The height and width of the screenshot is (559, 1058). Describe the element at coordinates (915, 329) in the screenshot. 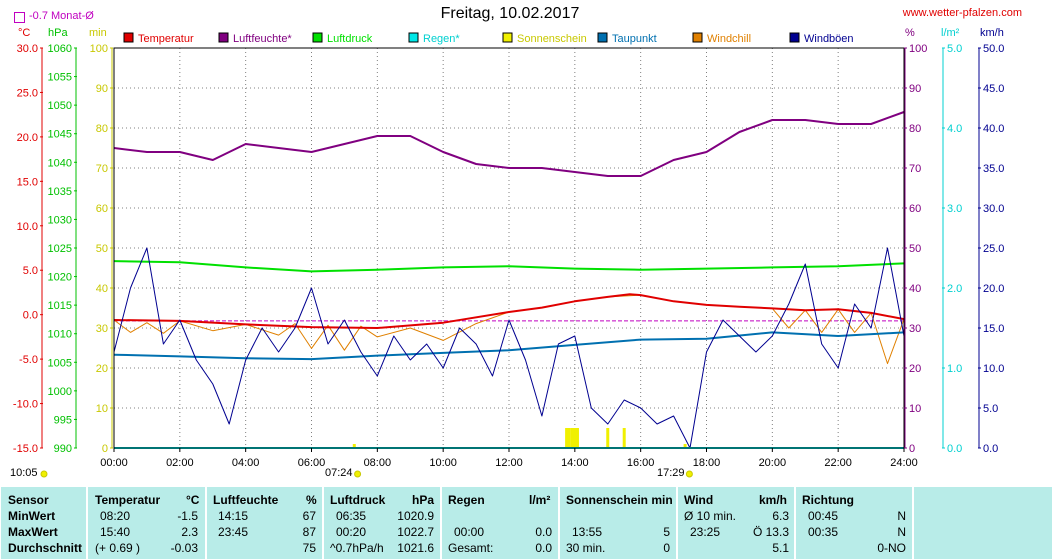

I see `tick-label-humidity_pct: 30` at that location.